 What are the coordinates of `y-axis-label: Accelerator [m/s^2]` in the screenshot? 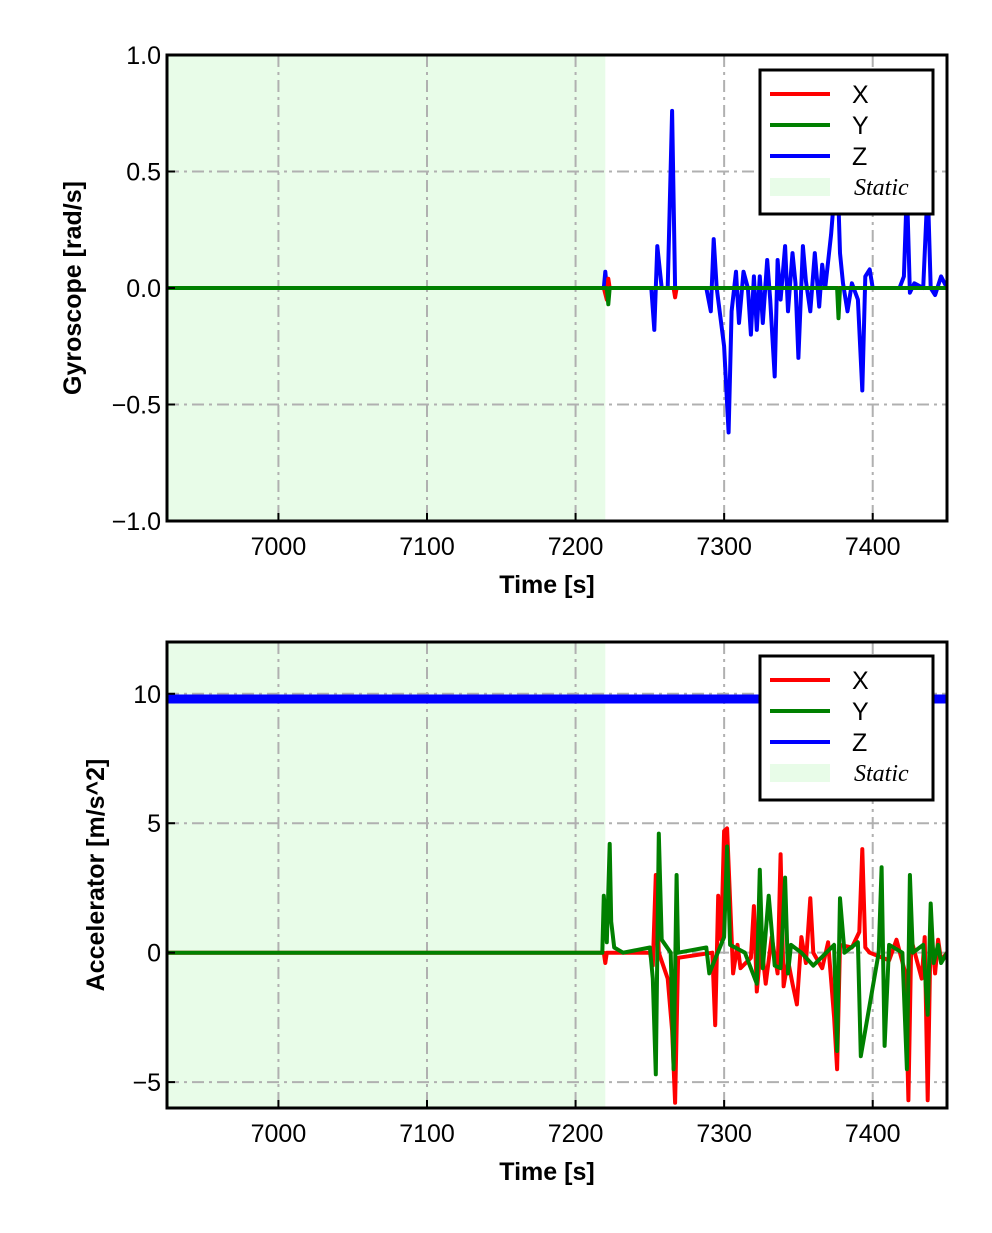 It's located at (96, 875).